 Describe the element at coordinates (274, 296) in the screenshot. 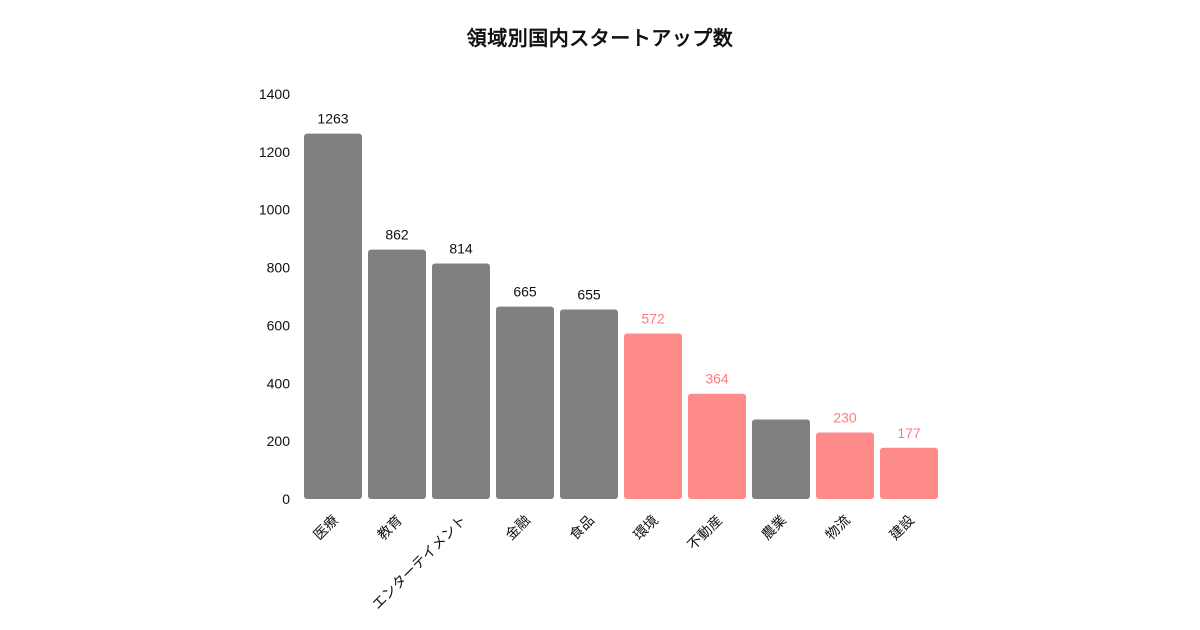

I see `y-axis: 0 200 400 600 800 1000 1200 1400` at that location.